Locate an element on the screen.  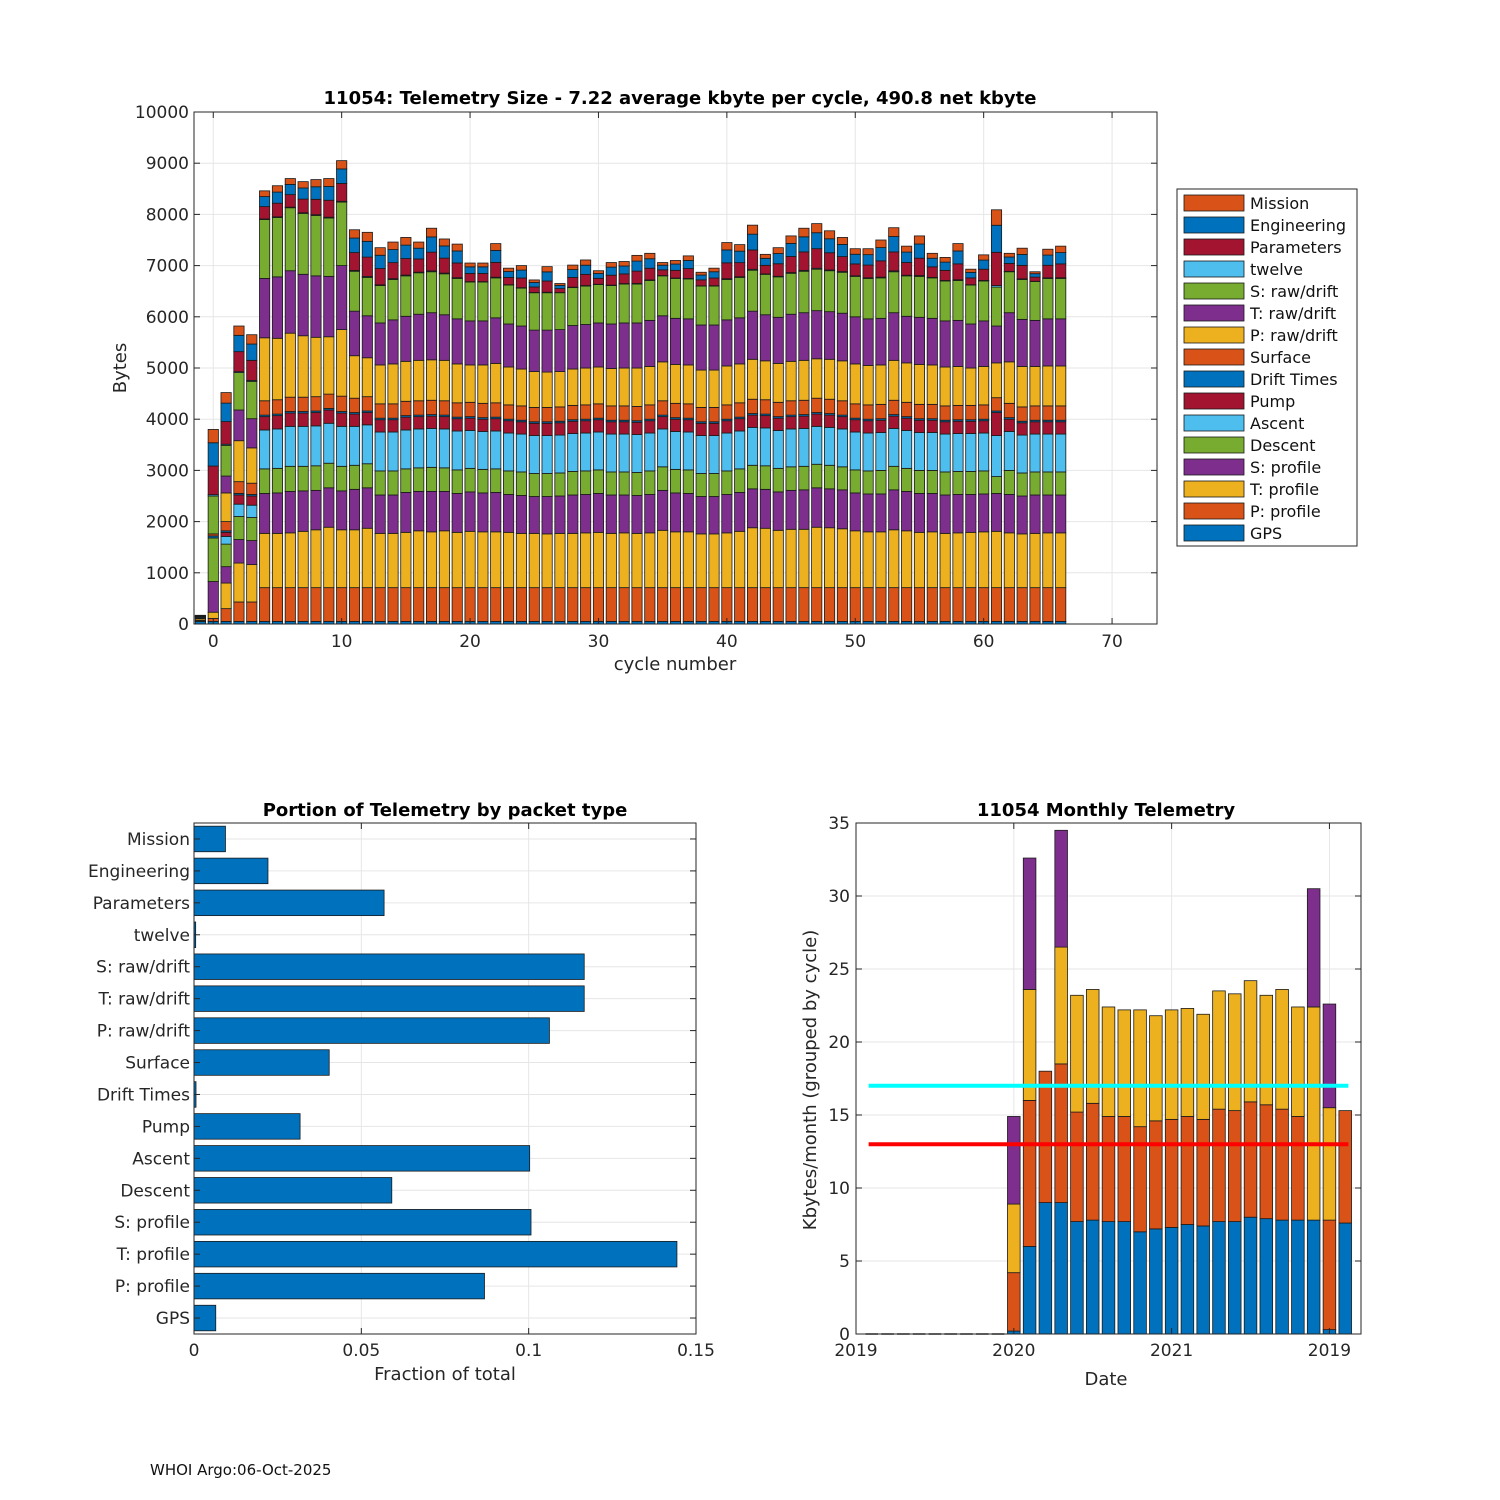
x-tick-label: 2019 is located at coordinates (1329, 1351).